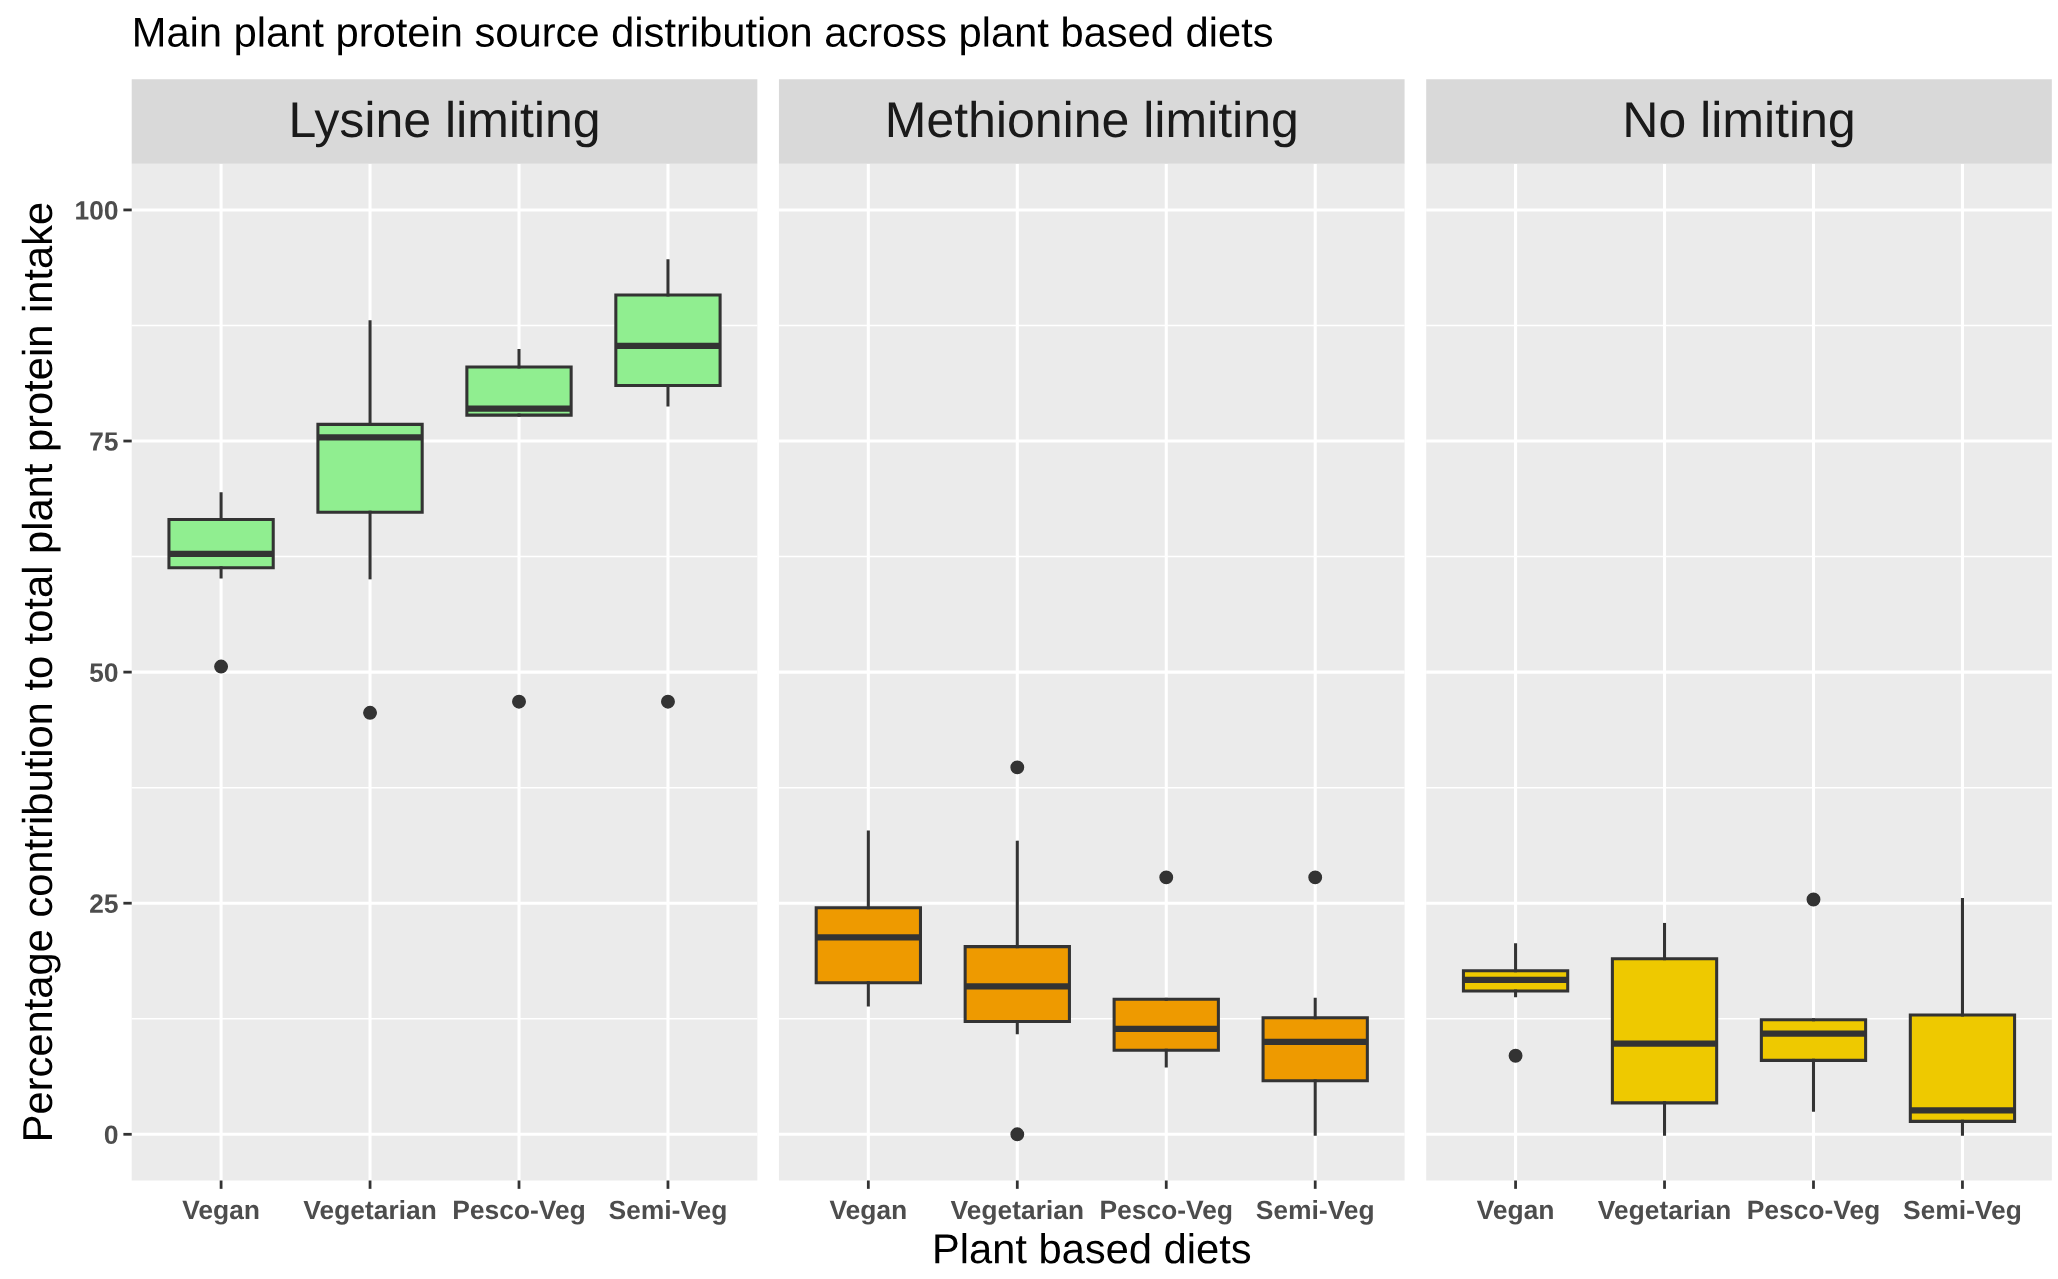 The image size is (2058, 1279). I want to click on y-tick-label: 100, so click(97, 210).